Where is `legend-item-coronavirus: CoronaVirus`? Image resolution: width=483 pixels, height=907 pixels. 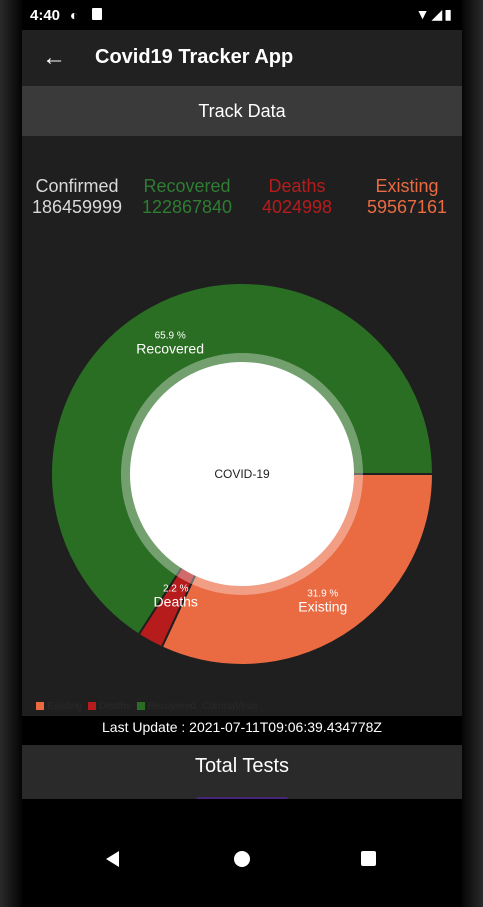
legend-item-coronavirus: CoronaVirus is located at coordinates (229, 706).